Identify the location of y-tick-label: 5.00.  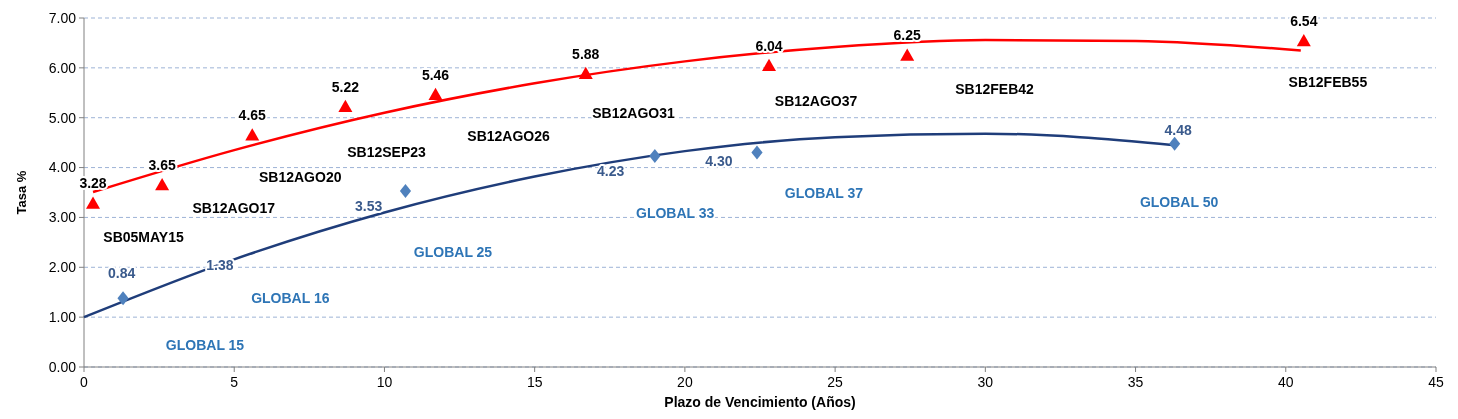
(62, 117).